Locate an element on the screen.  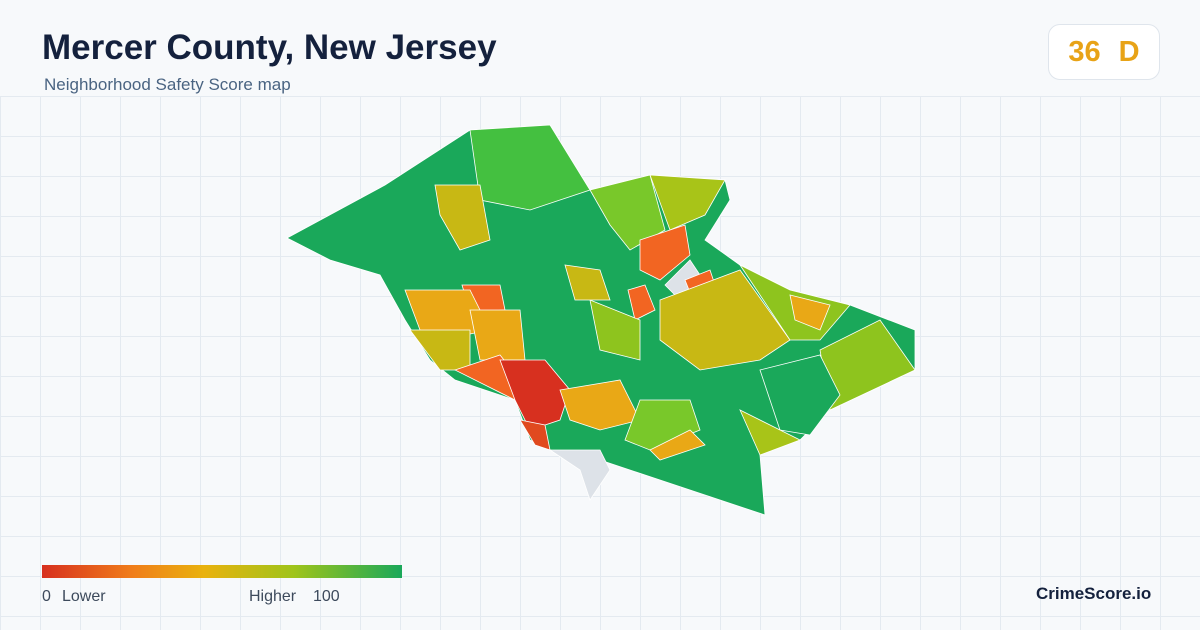
title: Mercer County, New Jersey is located at coordinates (269, 47).